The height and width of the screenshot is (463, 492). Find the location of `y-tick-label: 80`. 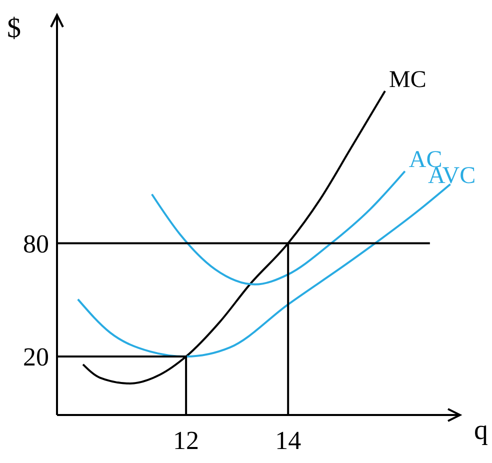

y-tick-label: 80 is located at coordinates (36, 243).